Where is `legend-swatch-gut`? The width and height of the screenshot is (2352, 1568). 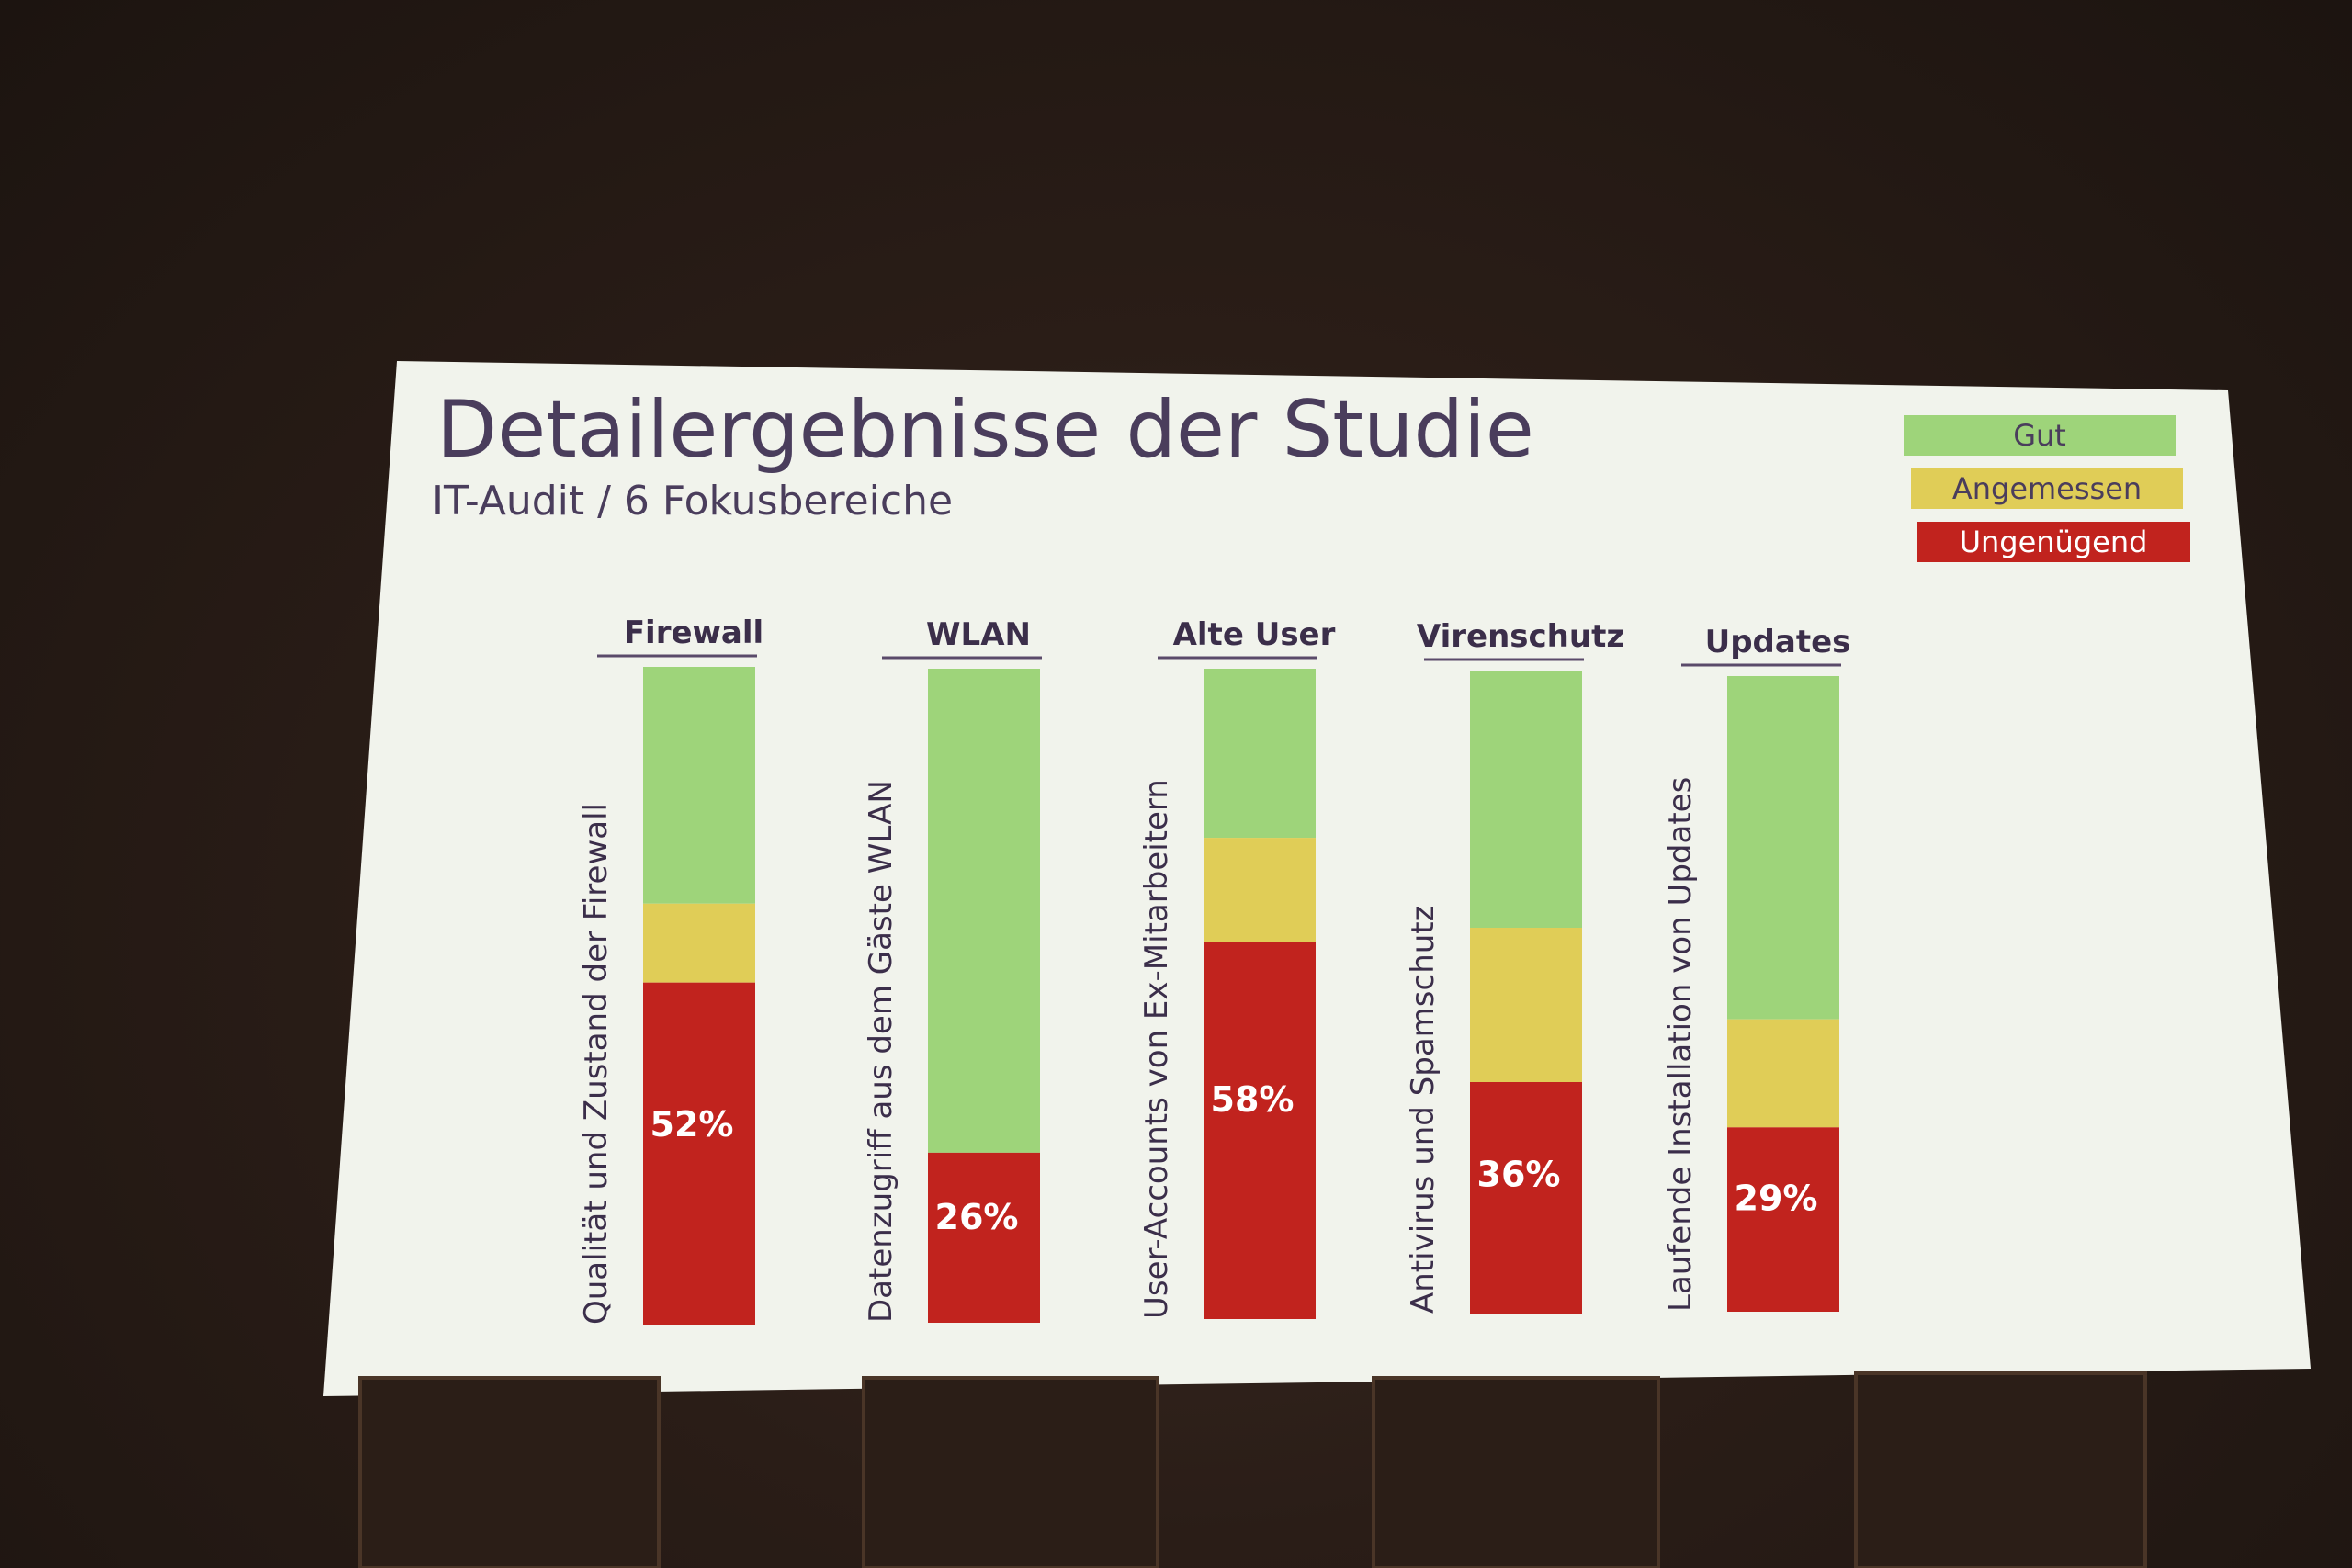
legend-swatch-gut is located at coordinates (2040, 436).